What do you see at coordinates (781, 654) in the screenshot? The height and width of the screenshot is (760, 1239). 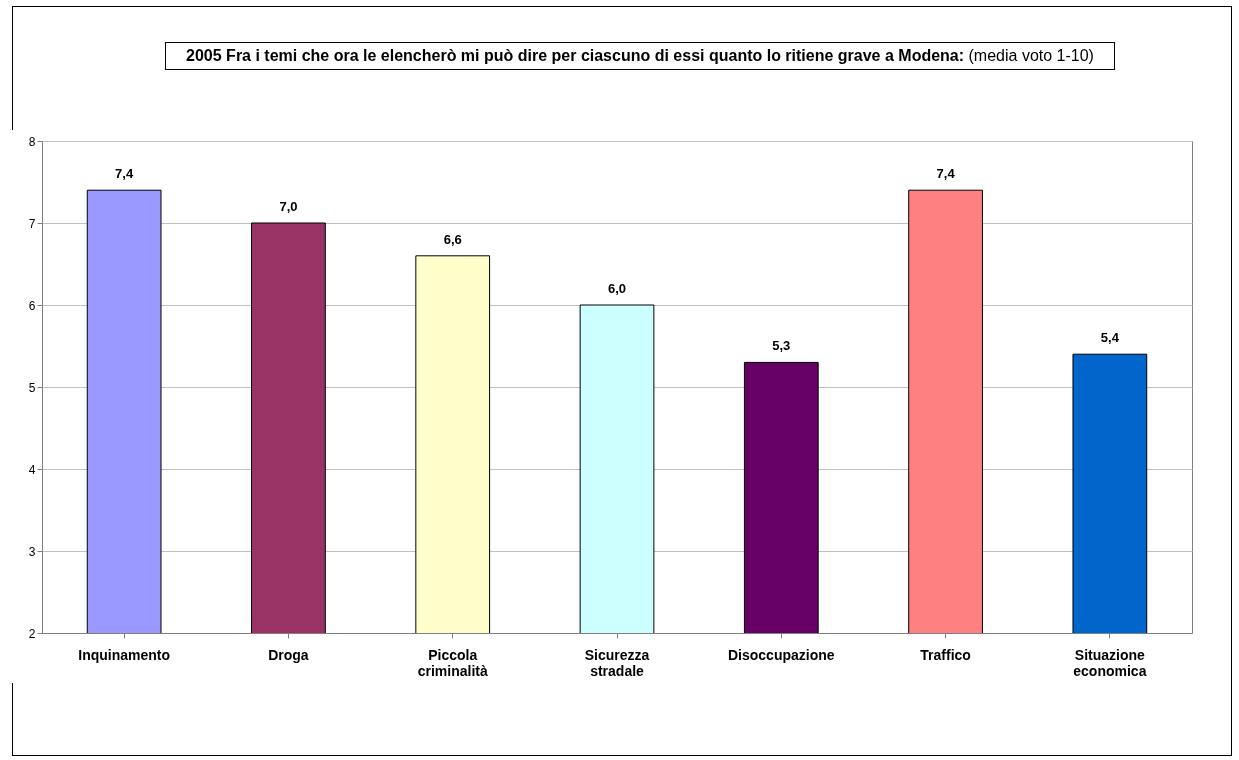 I see `x-tick-label: Disoccupazione` at bounding box center [781, 654].